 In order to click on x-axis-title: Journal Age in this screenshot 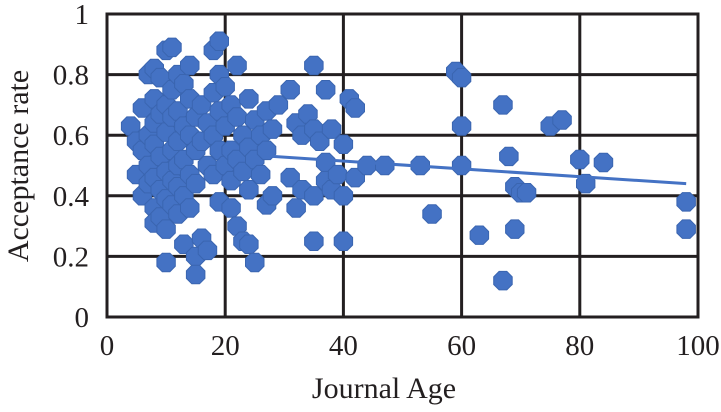, I will do `click(384, 388)`.